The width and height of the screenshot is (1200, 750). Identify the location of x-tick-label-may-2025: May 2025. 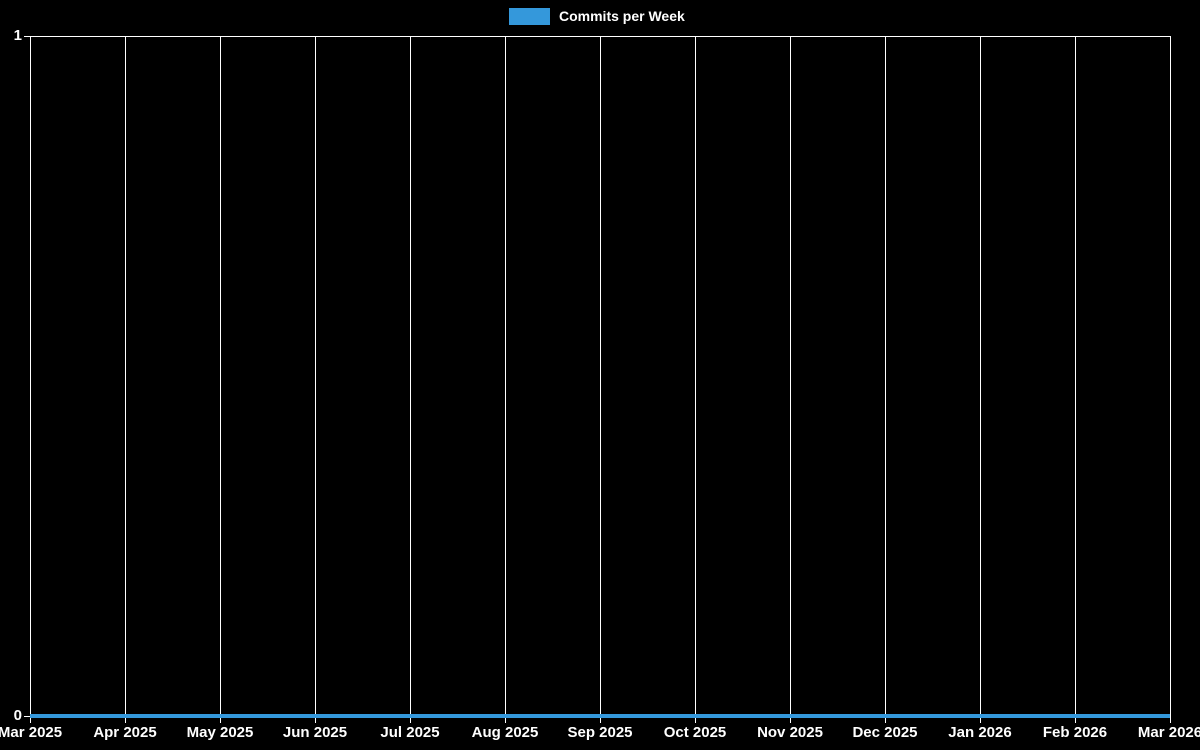
(220, 732).